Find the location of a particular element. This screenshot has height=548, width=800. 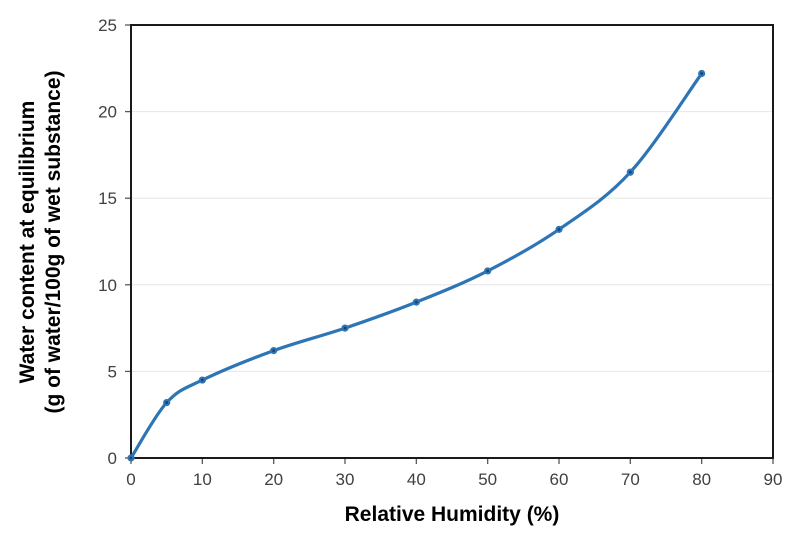

y-tick-label-5: 5 is located at coordinates (112, 371).